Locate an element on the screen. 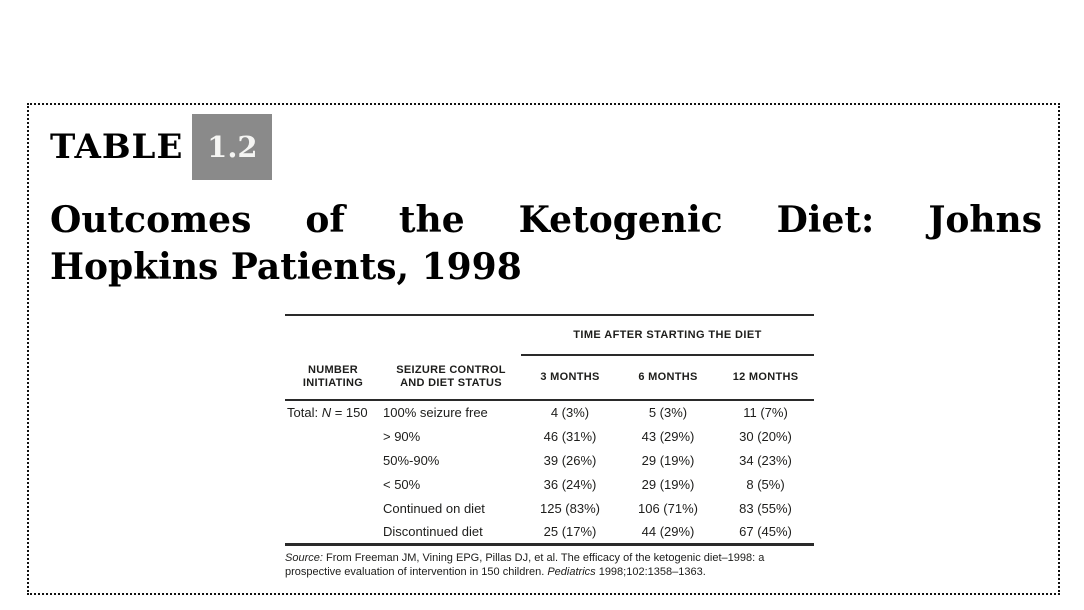 The width and height of the screenshot is (1084, 610). cell-status: 50%-90% is located at coordinates (411, 460).